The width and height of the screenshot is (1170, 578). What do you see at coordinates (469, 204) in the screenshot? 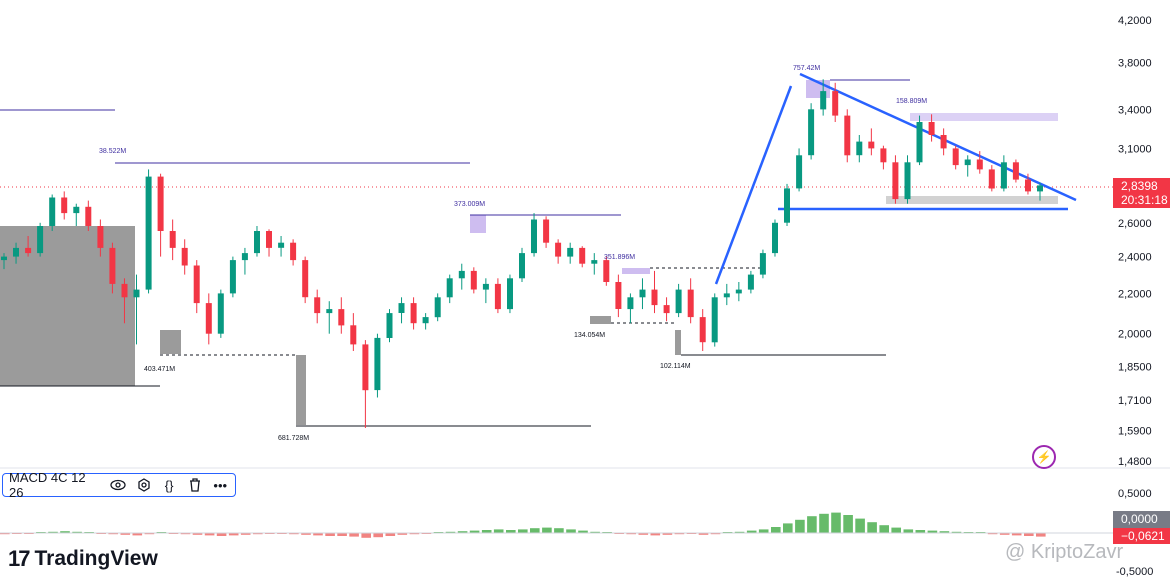
I see `volume-label: 373.009M` at bounding box center [469, 204].